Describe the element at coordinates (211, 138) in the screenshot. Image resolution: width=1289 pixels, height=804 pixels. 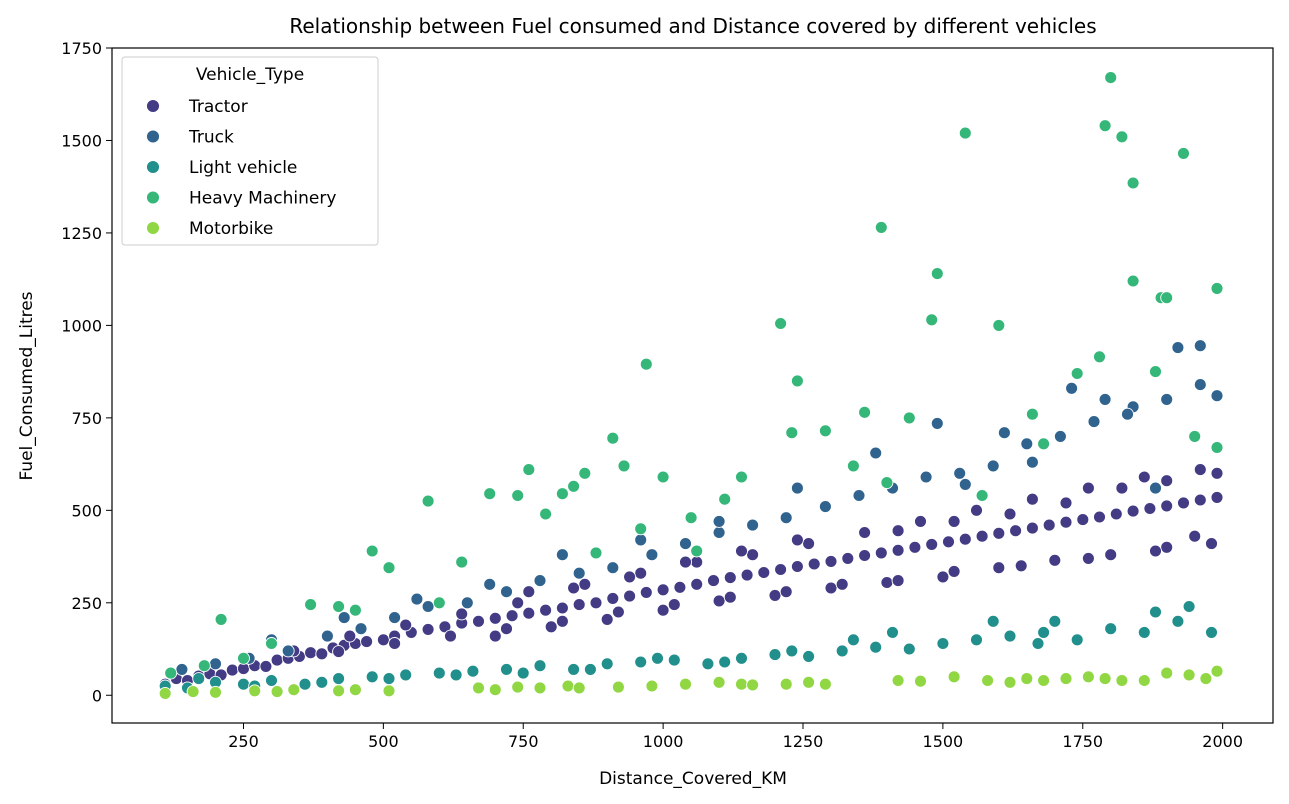
I see `legend-label-truck: Truck` at that location.